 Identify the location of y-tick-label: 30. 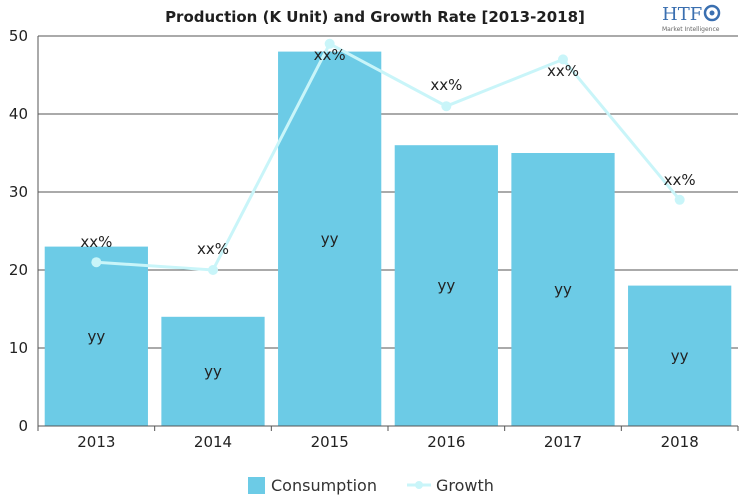
(18, 192).